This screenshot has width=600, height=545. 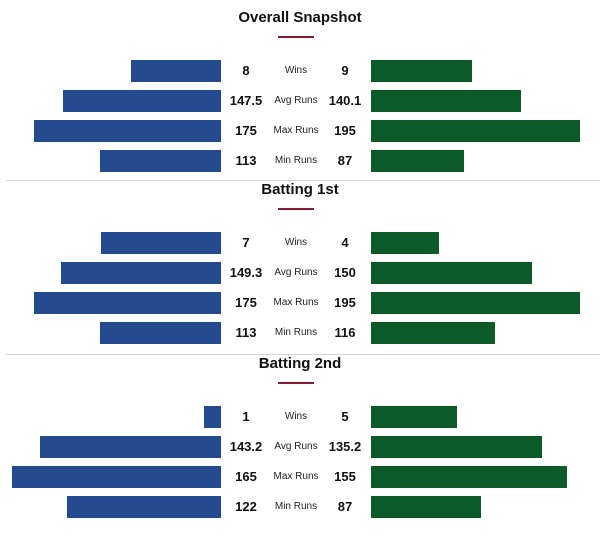 I want to click on data-label-right: 140.1, so click(x=345, y=100).